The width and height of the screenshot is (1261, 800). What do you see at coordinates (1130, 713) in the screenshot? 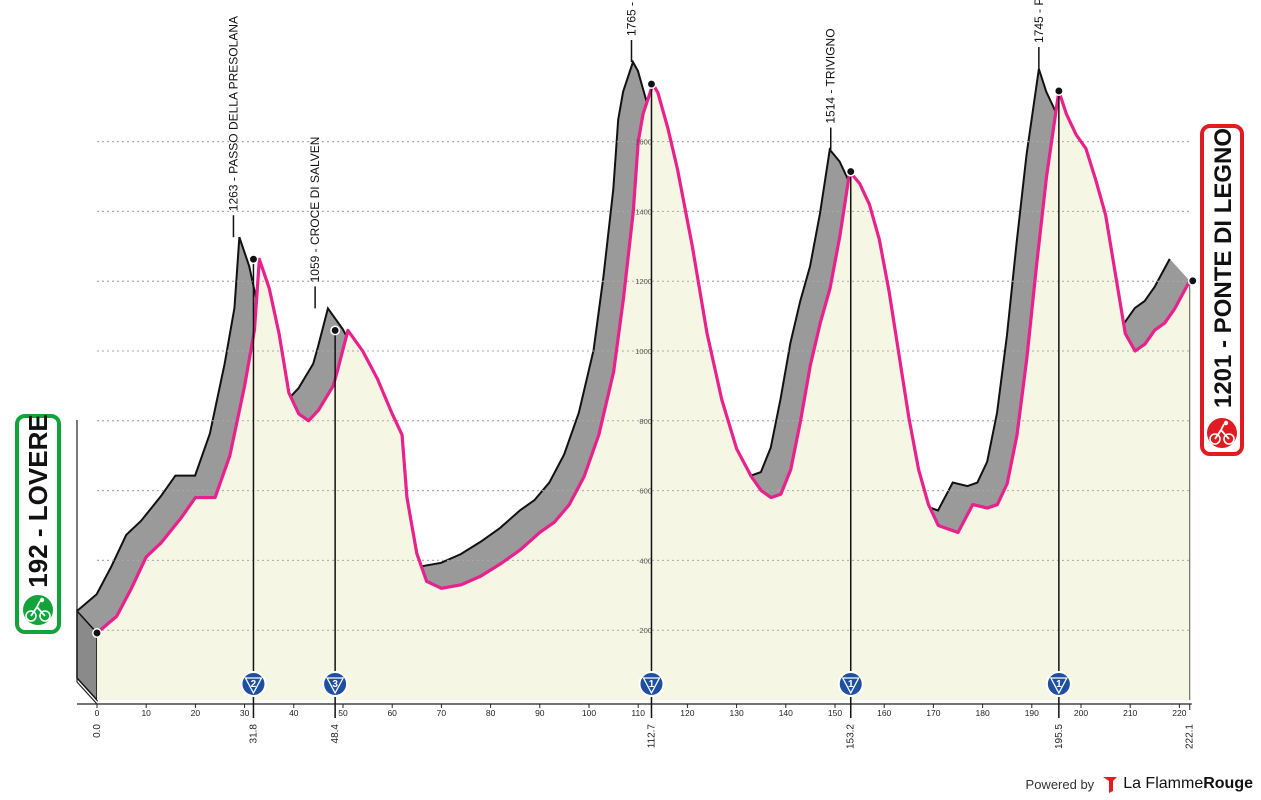
I see `x-tick-label: 210` at bounding box center [1130, 713].